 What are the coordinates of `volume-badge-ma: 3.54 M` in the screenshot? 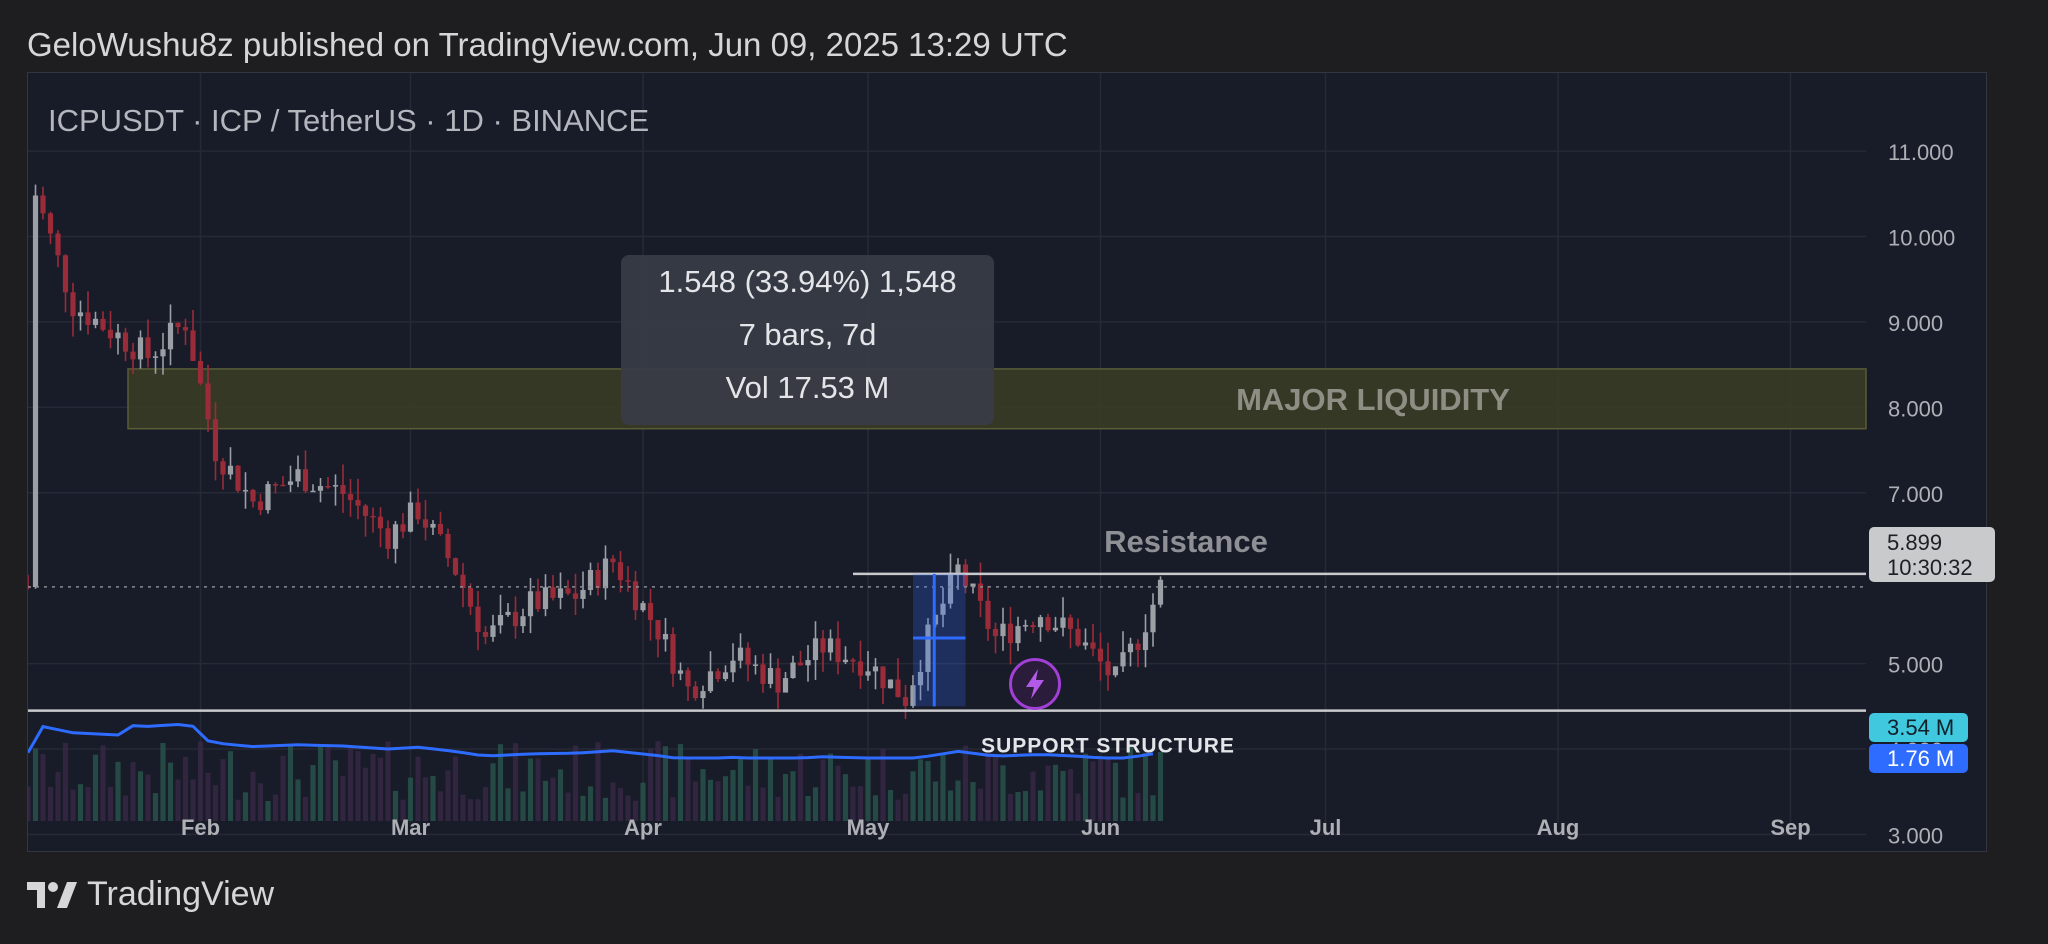 It's located at (1918, 727).